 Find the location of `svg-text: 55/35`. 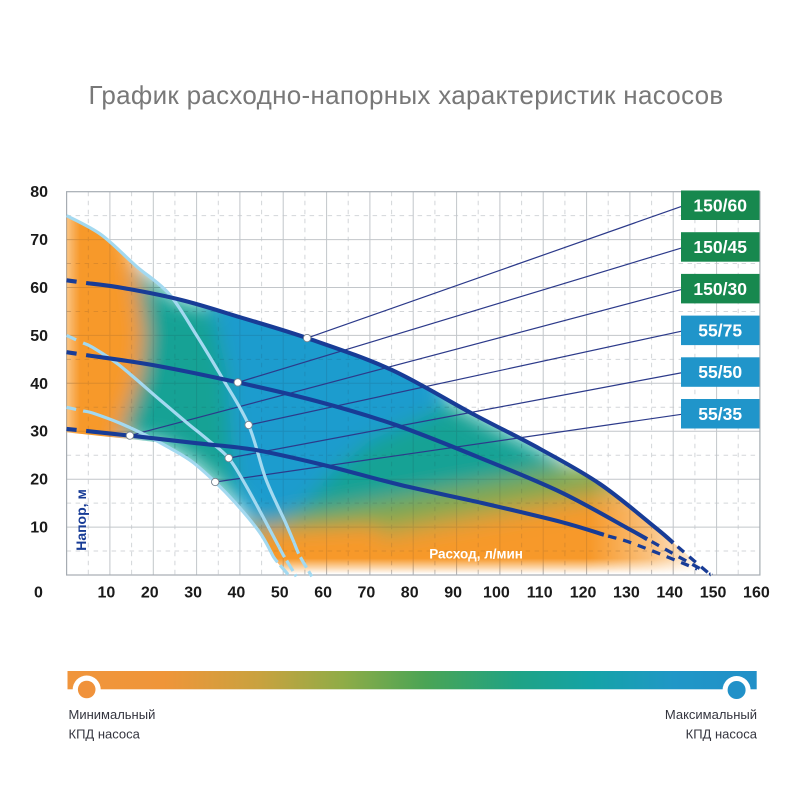

svg-text: 55/35 is located at coordinates (720, 414).